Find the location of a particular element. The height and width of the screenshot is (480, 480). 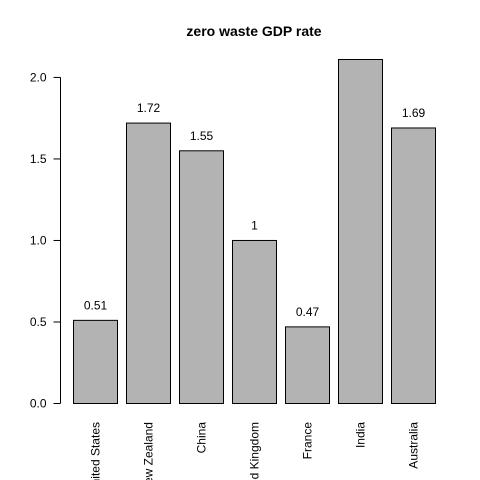

category-label: New Zealand is located at coordinates (149, 451).